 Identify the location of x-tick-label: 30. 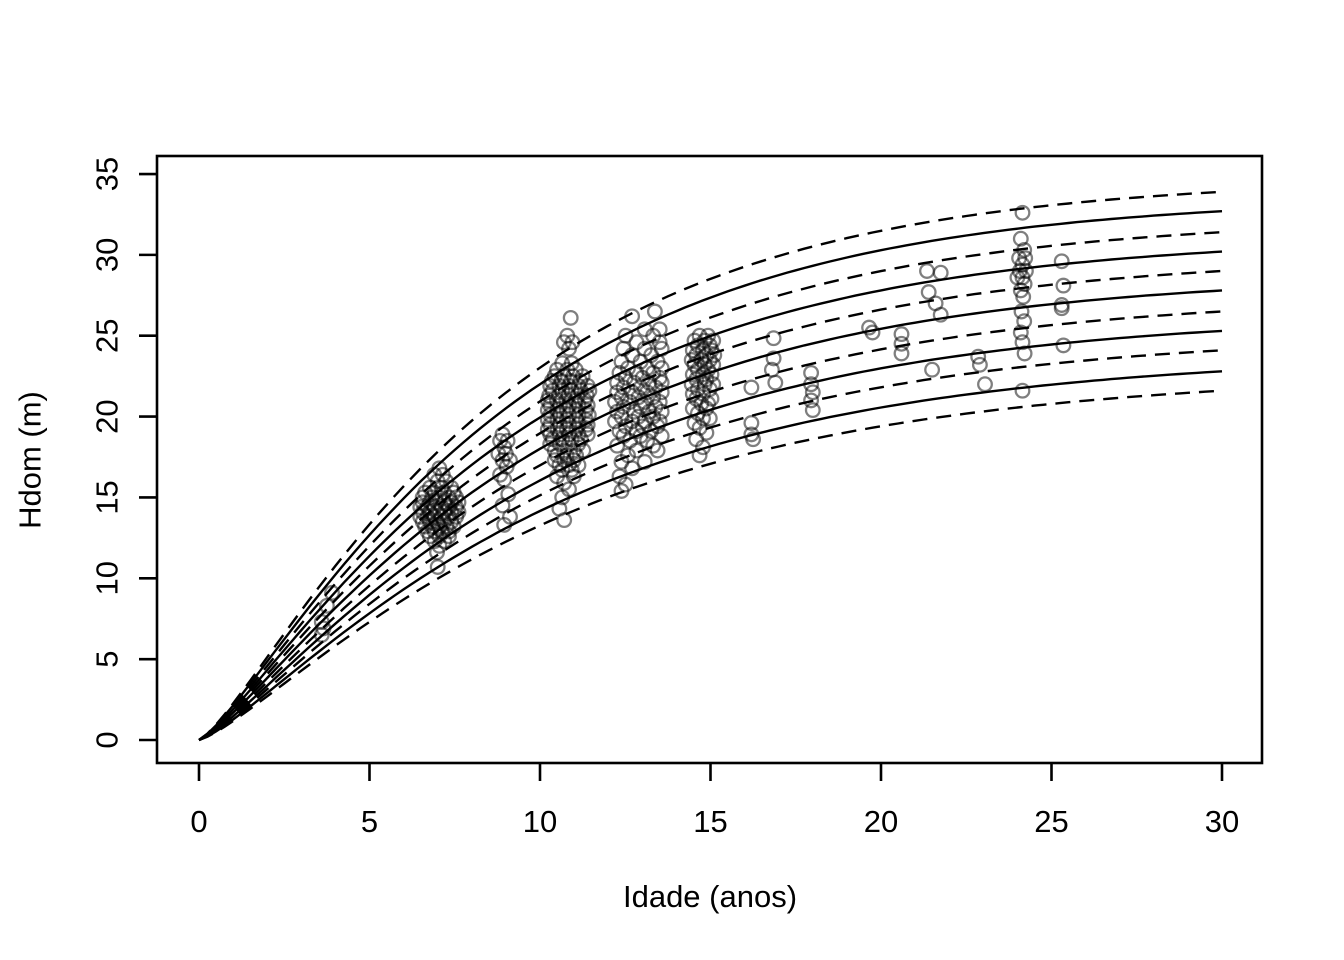
(1222, 821).